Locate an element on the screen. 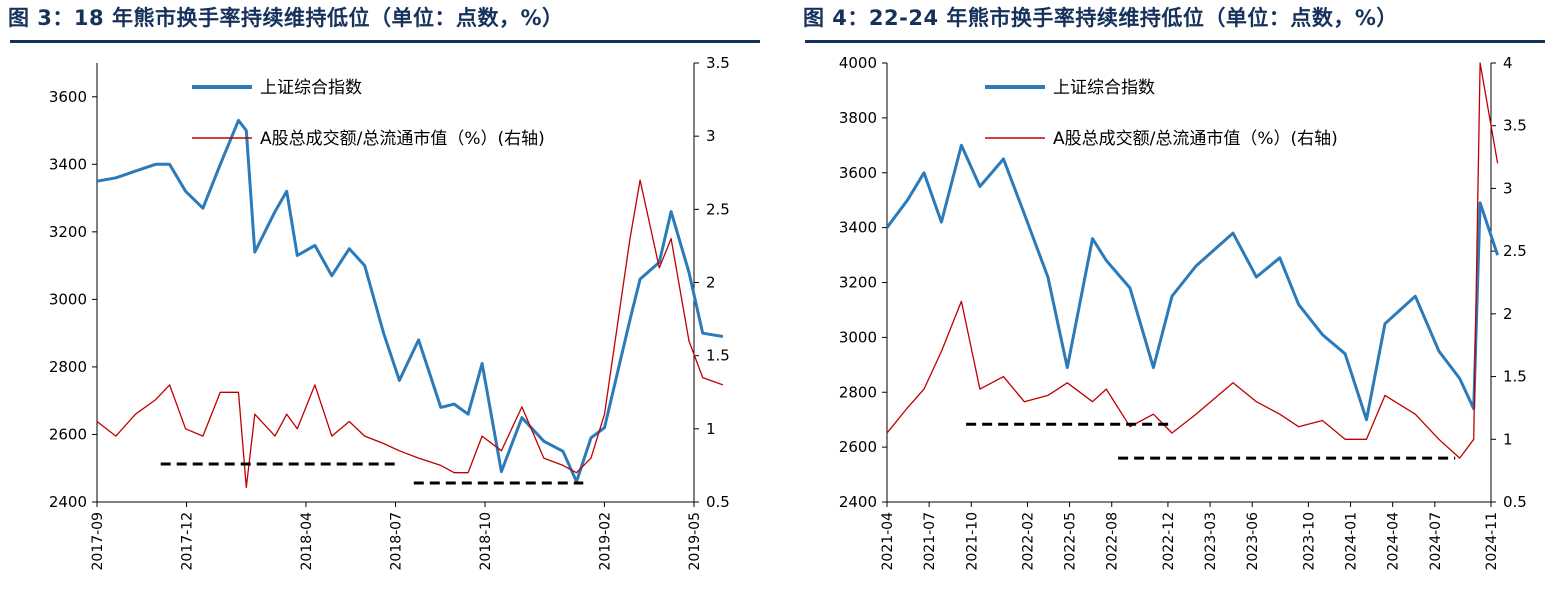 The height and width of the screenshot is (603, 1555). chart-title: 图 3：18 年熊市换手率持续维持低位（单位：点数，%） is located at coordinates (286, 18).